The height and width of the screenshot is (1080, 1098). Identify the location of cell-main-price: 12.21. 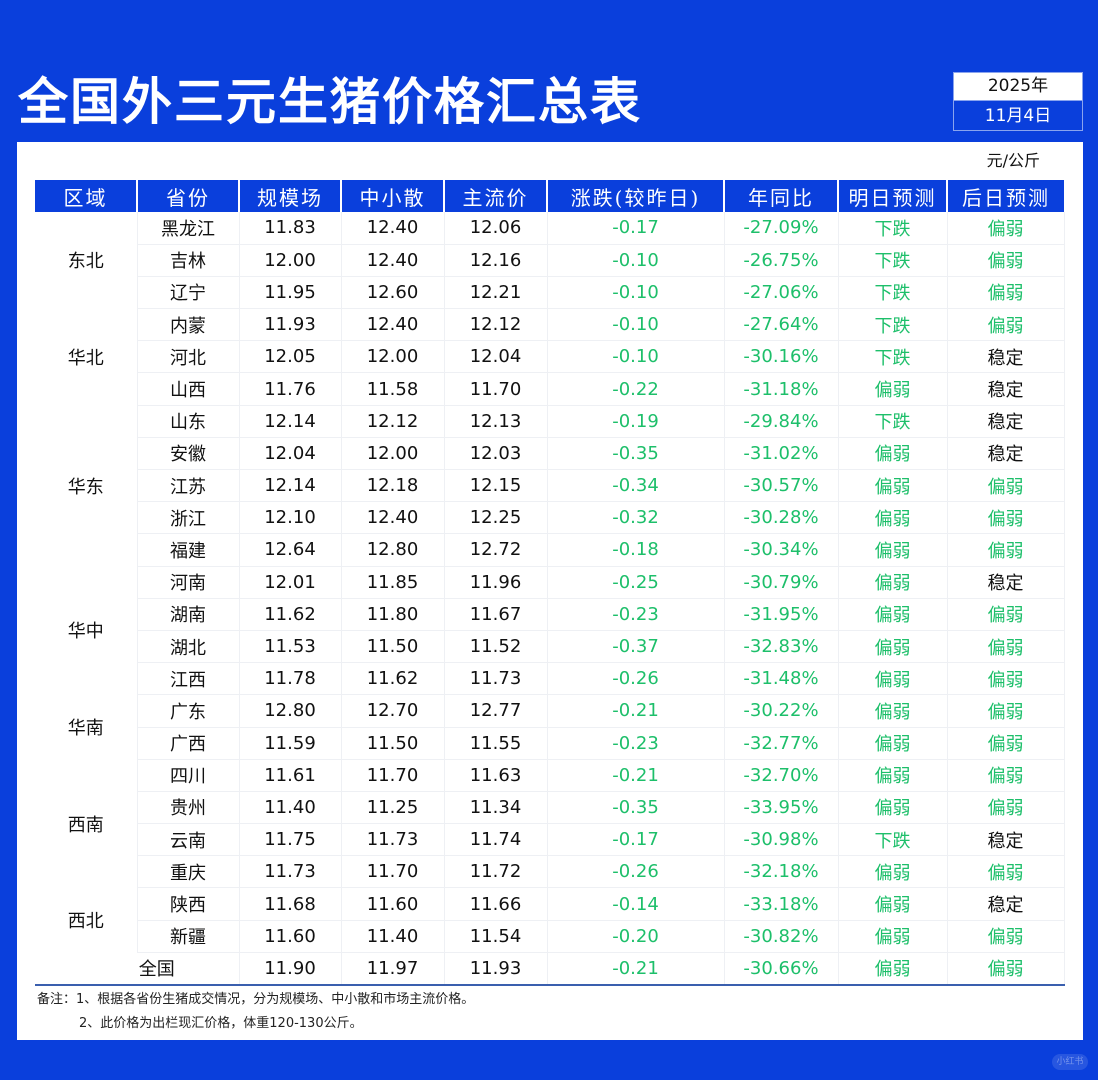
(496, 293).